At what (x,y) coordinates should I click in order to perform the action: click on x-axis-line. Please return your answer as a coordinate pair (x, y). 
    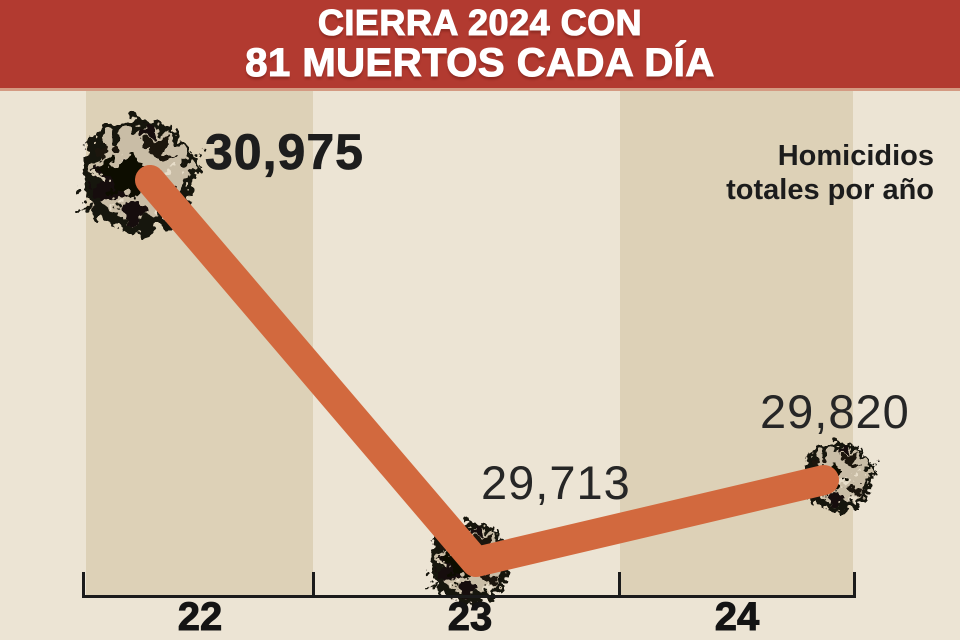
    Looking at the image, I should click on (469, 596).